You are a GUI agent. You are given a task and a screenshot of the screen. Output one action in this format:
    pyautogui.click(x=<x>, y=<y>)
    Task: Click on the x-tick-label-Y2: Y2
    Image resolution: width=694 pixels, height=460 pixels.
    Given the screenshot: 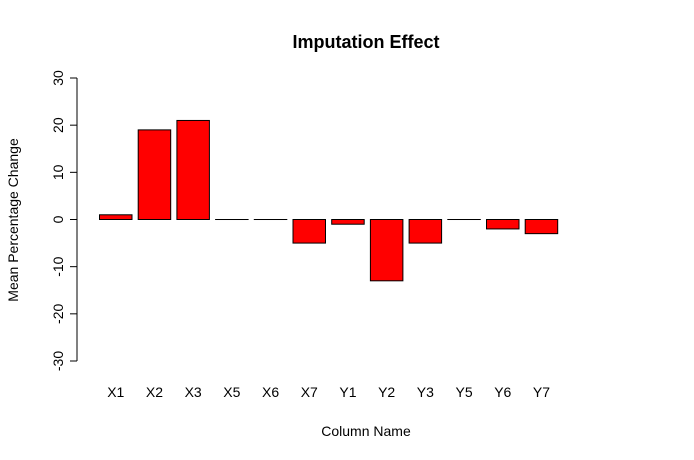 What is the action you would take?
    pyautogui.click(x=386, y=392)
    